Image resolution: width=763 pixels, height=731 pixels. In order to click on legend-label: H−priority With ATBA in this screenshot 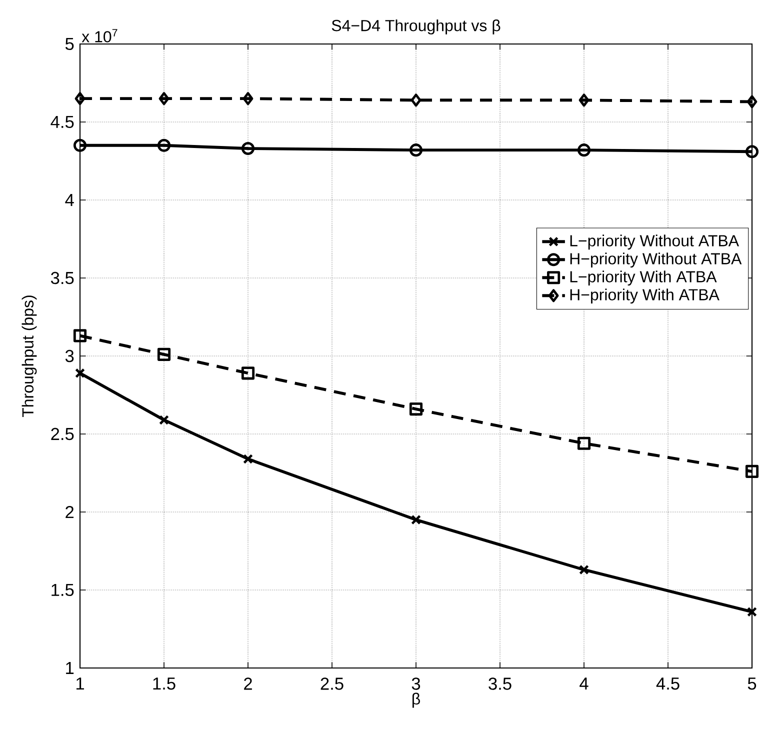, I will do `click(645, 296)`.